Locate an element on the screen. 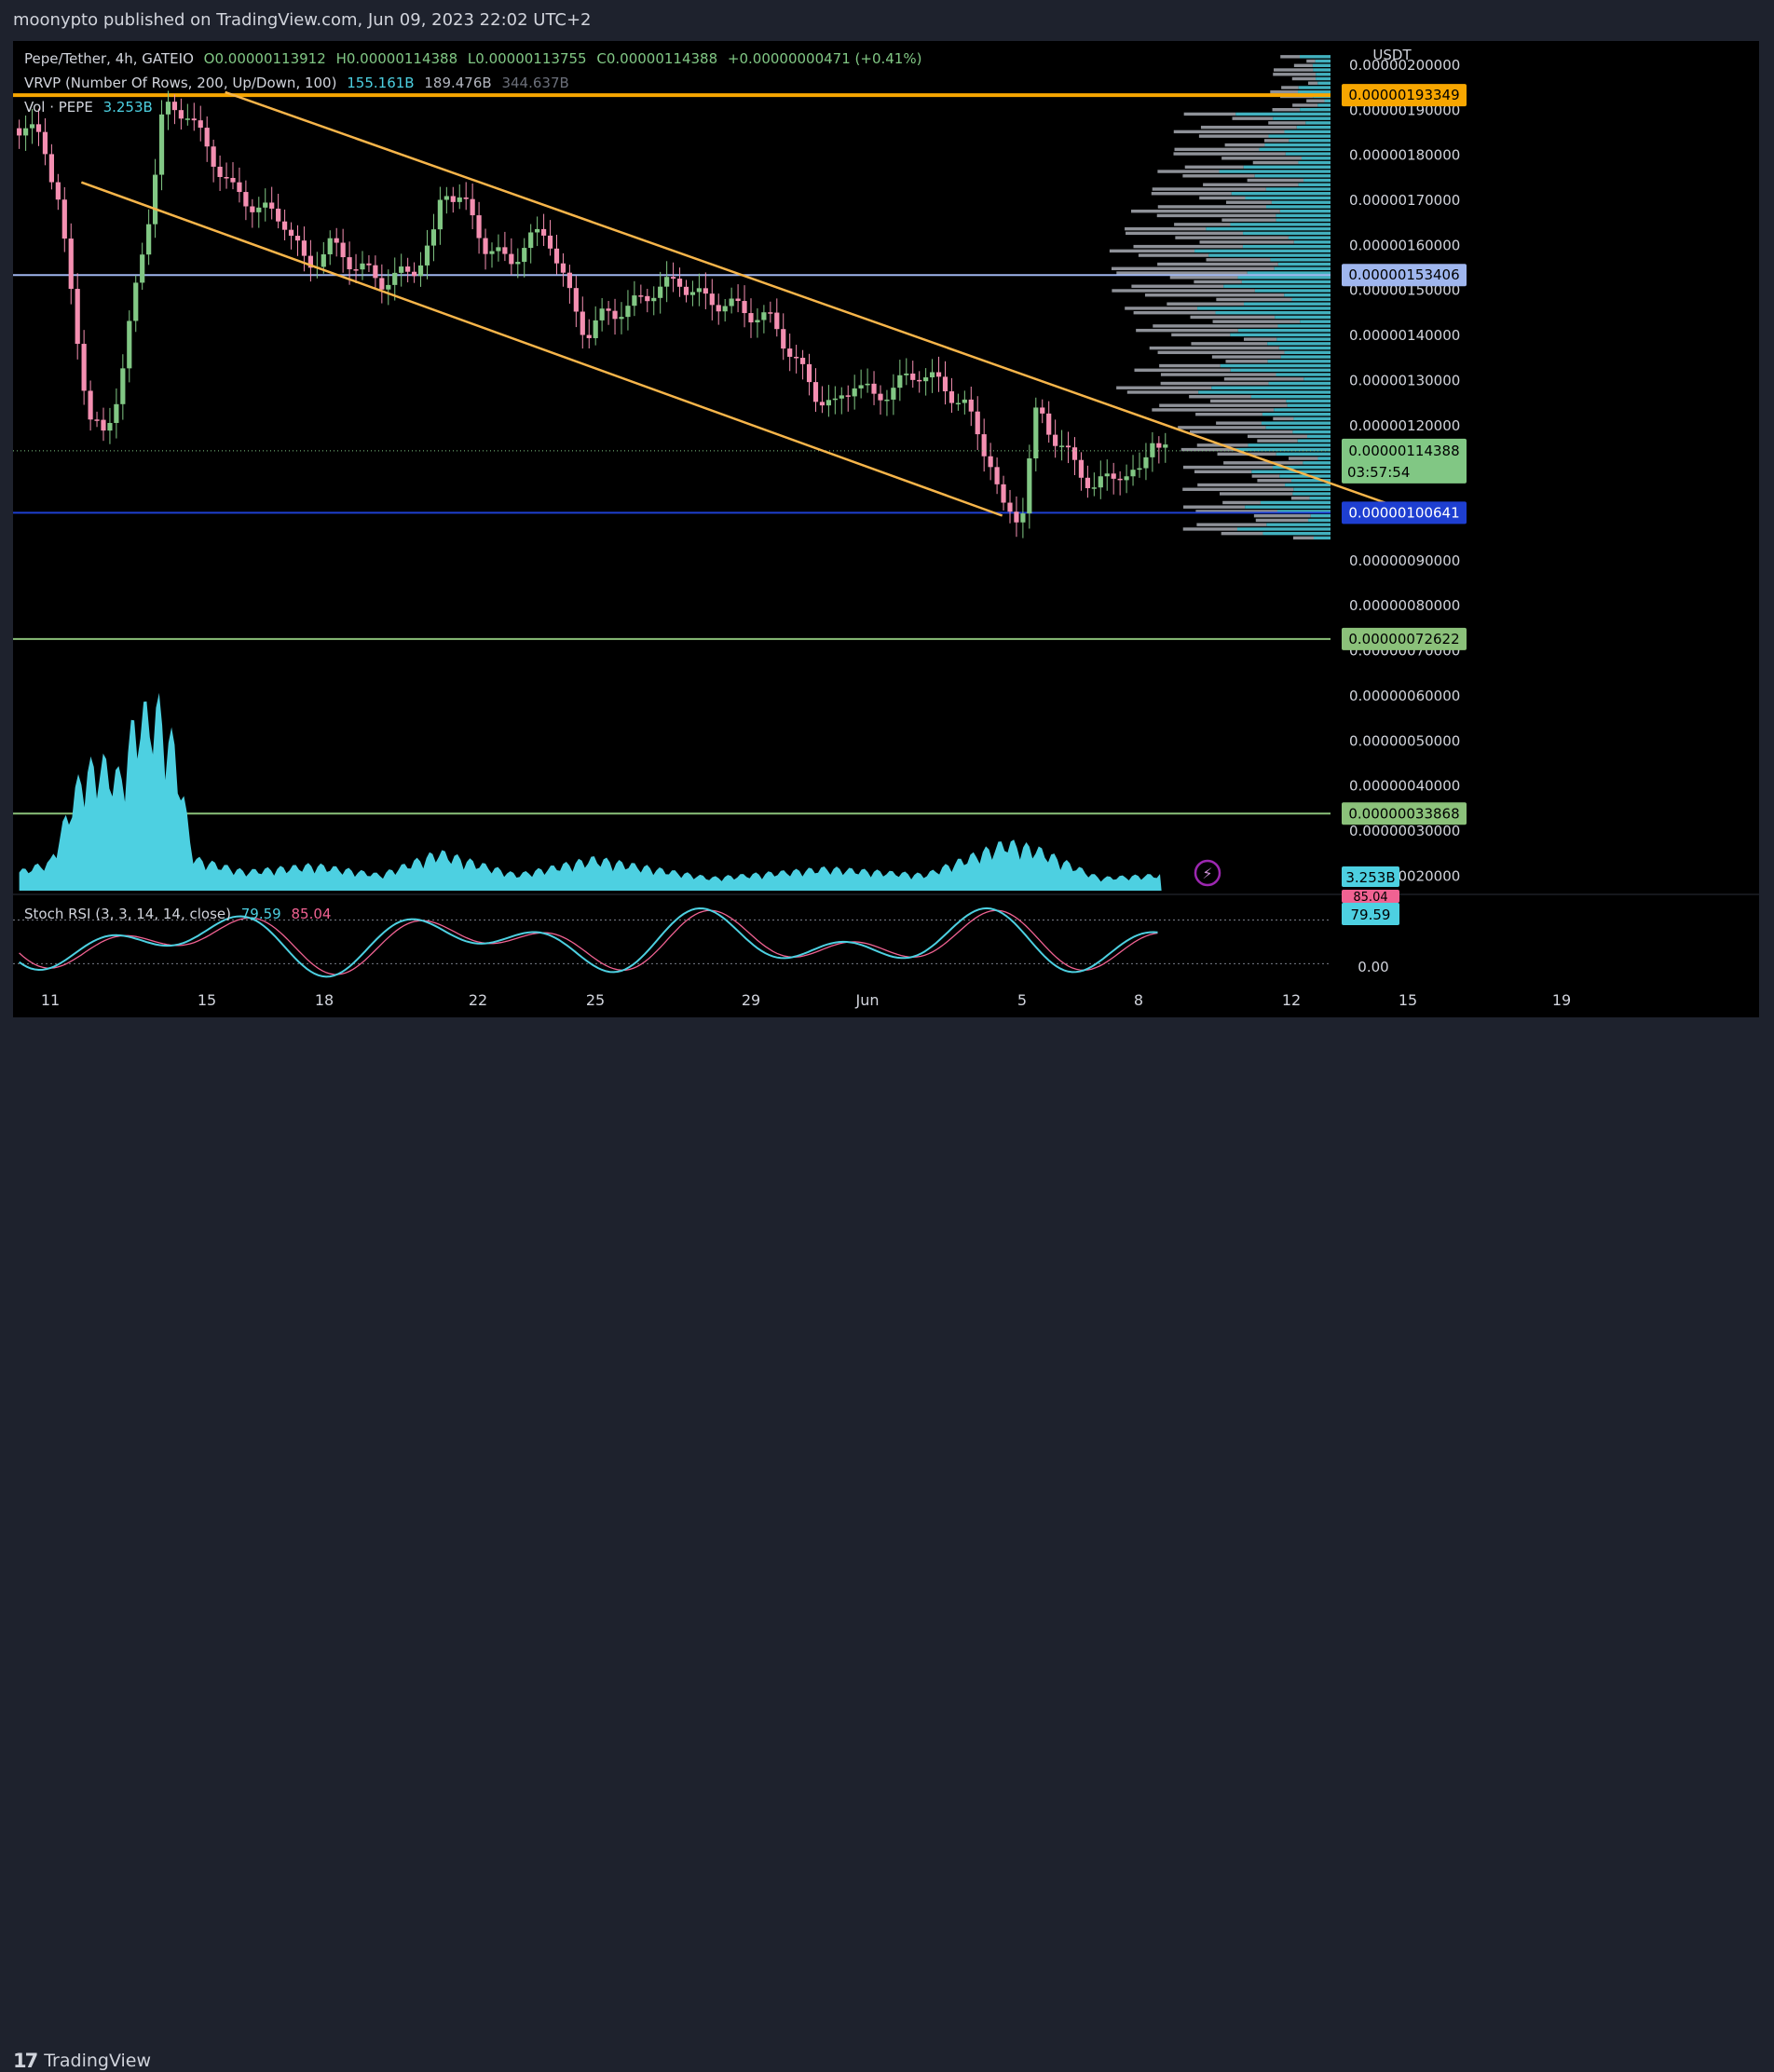  level-badge-label: 0.00000153406 is located at coordinates (1403, 274).